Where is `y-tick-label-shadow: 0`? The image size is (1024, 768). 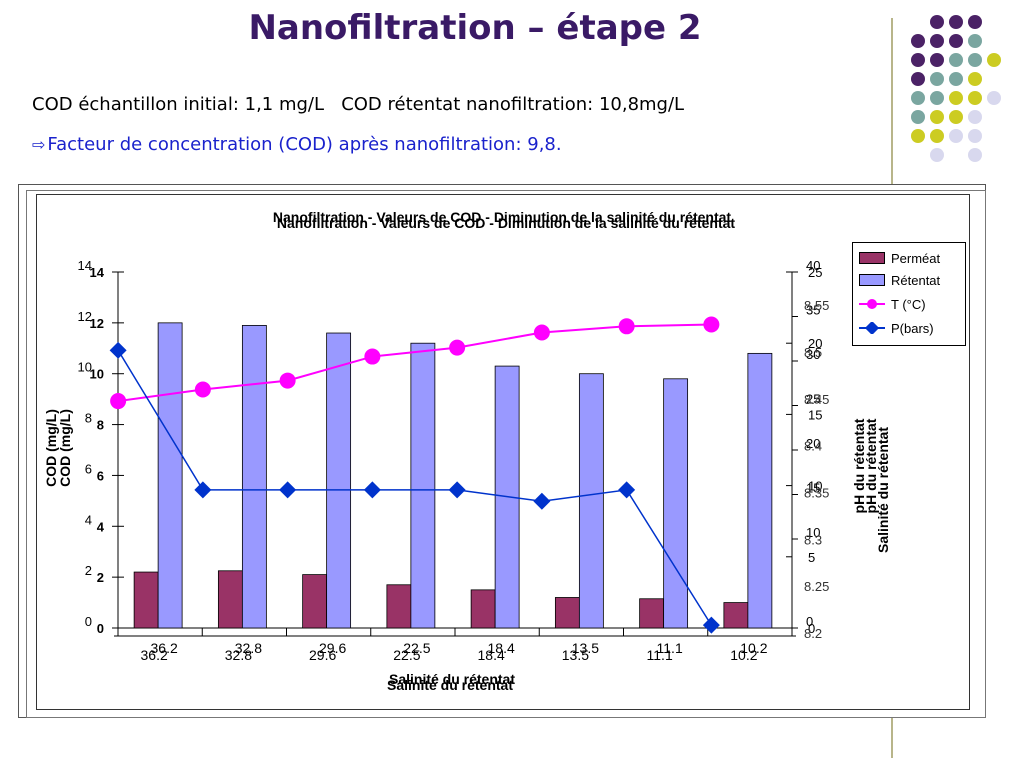
y-tick-label-shadow: 0 is located at coordinates (100, 628).